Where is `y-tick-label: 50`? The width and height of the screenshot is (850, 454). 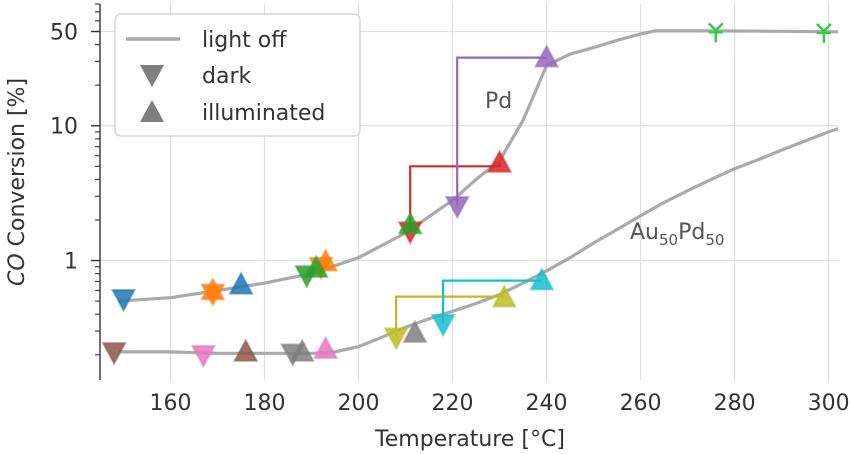 y-tick-label: 50 is located at coordinates (64, 33).